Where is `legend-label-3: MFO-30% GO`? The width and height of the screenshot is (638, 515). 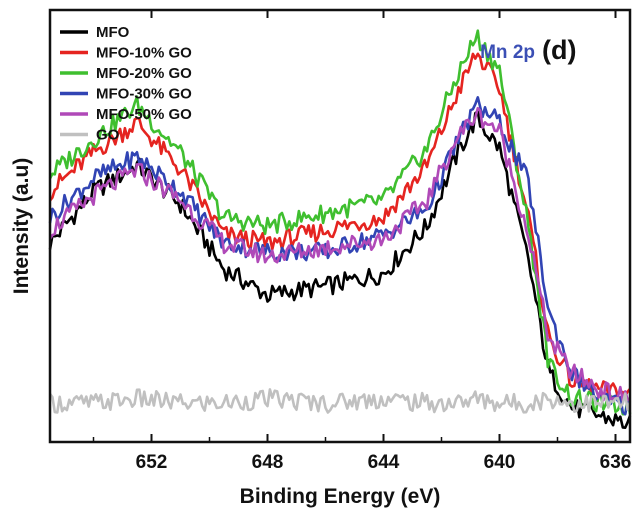
legend-label-3: MFO-30% GO is located at coordinates (144, 94).